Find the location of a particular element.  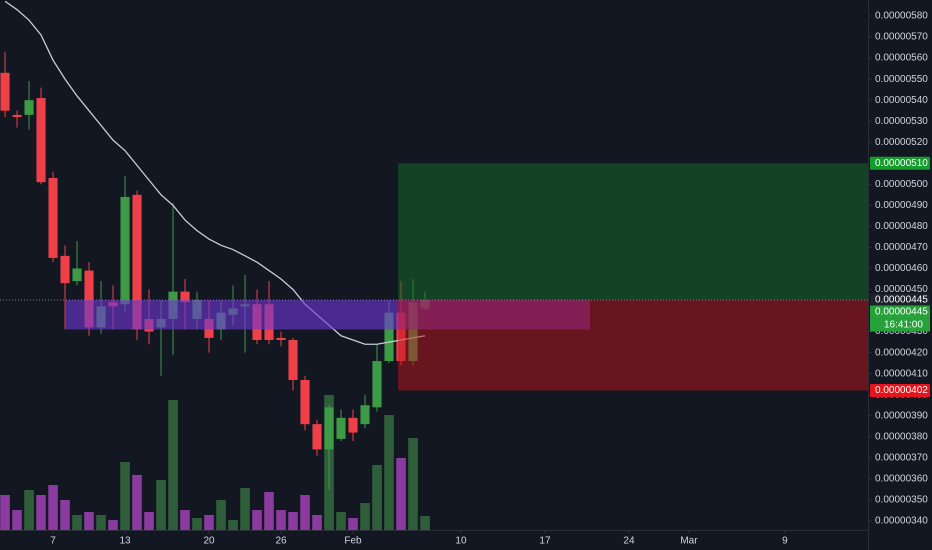

stop-label: 0.00000402 is located at coordinates (901, 390).